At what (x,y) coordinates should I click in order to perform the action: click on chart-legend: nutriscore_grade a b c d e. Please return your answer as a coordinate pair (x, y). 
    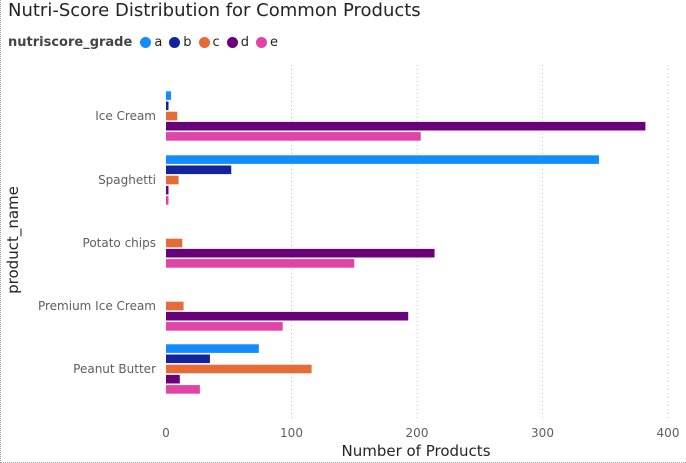
    Looking at the image, I should click on (146, 42).